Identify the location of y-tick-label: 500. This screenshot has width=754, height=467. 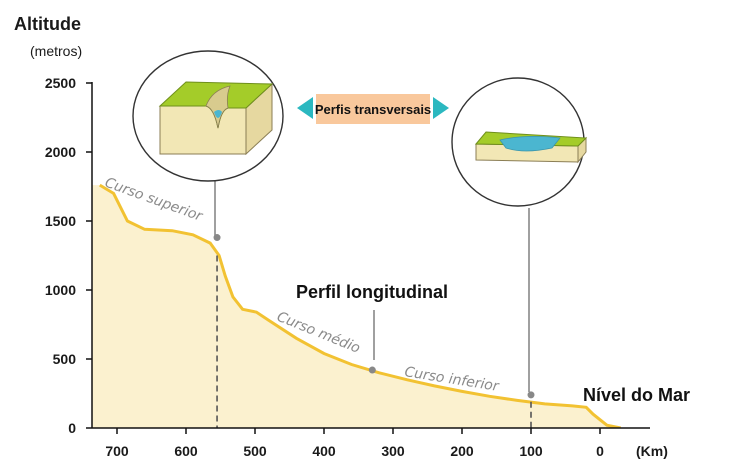
(65, 359).